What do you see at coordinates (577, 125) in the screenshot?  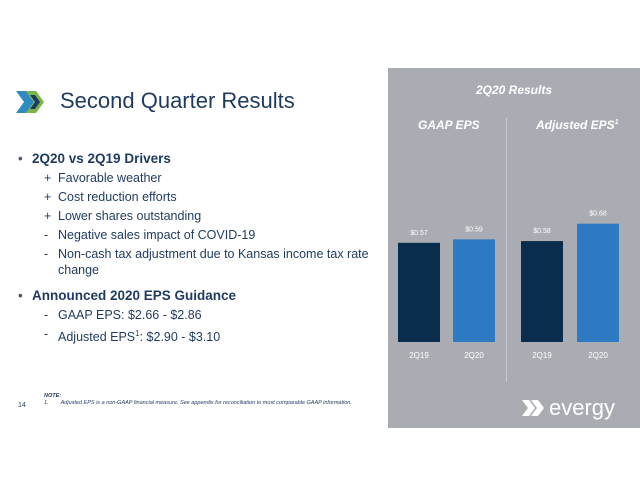 I see `adjusted-eps-chart-title: Adjusted EPS1` at bounding box center [577, 125].